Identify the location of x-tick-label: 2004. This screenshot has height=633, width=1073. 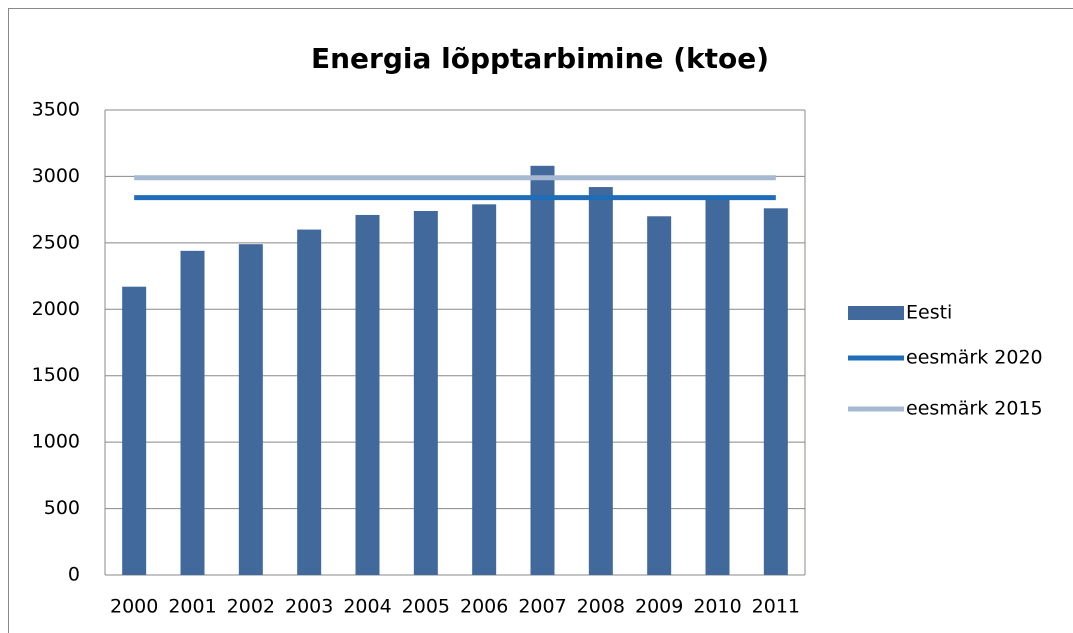
(367, 607).